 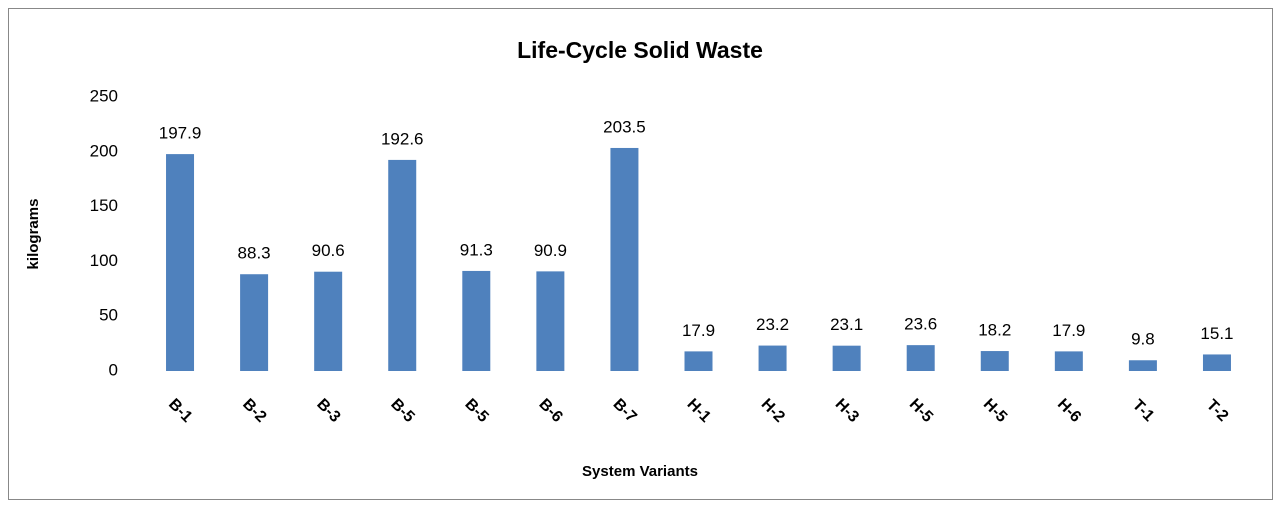 What do you see at coordinates (402, 138) in the screenshot?
I see `data-label: 192.6` at bounding box center [402, 138].